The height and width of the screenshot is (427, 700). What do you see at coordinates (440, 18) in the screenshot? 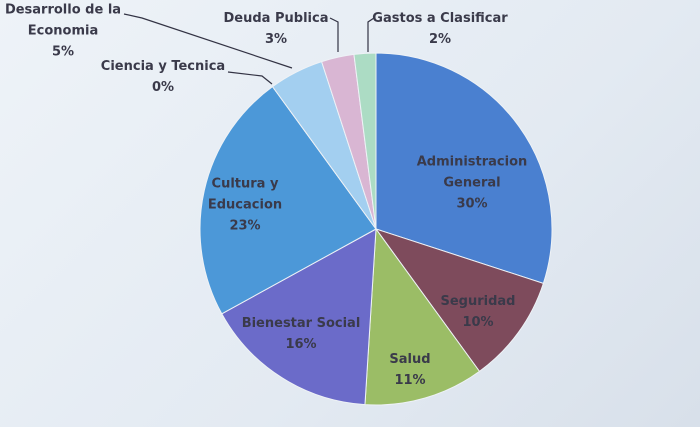
I see `category-label: Gastos a Clasificar` at bounding box center [440, 18].